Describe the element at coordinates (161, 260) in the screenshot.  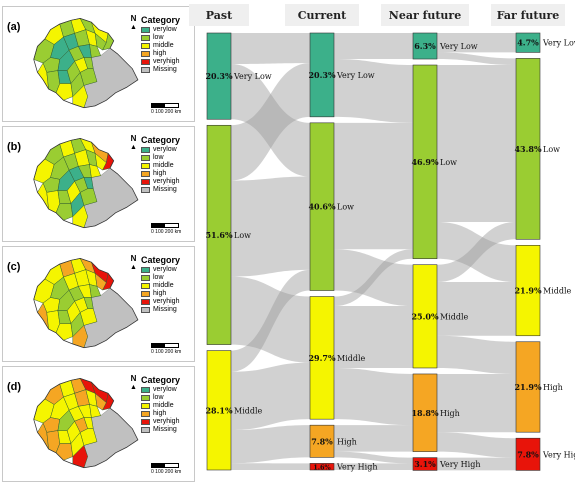
I see `legend-title: Category` at that location.